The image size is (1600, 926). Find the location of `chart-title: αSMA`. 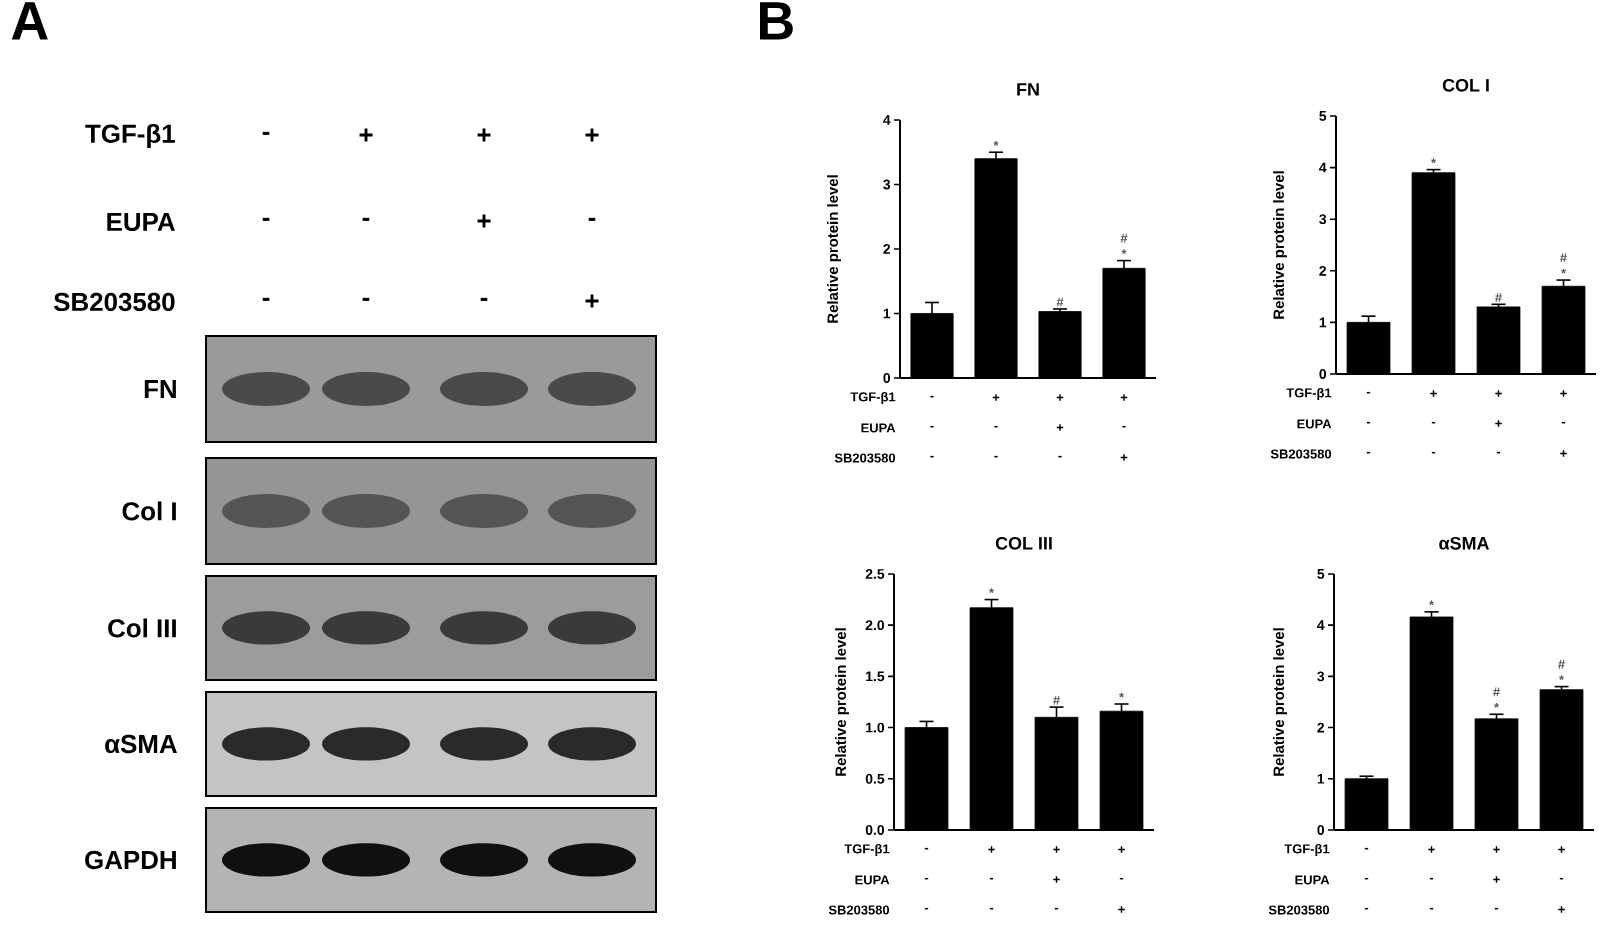

chart-title: αSMA is located at coordinates (1464, 543).